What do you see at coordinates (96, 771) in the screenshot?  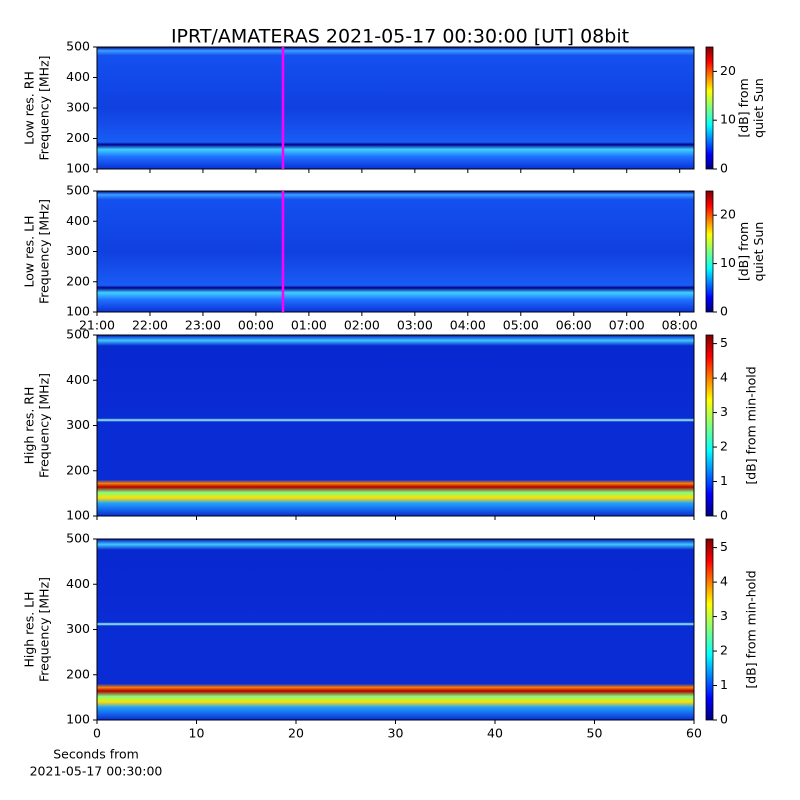 I see `x-axis-label: 2021-05-17 00:30:00` at bounding box center [96, 771].